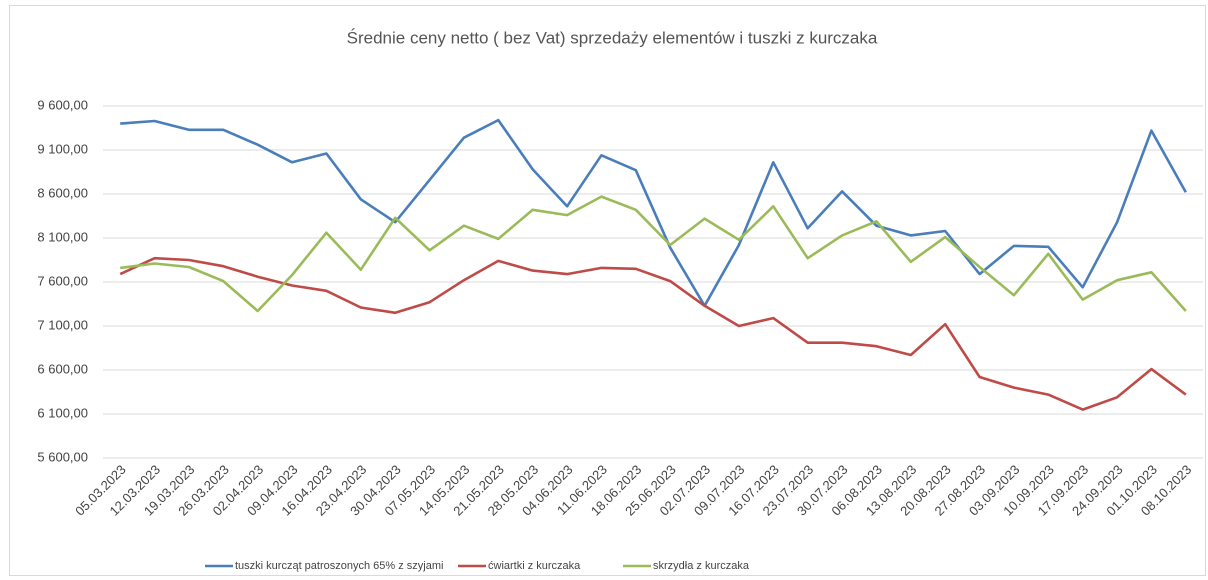 This screenshot has height=580, width=1208. What do you see at coordinates (62, 412) in the screenshot?
I see `y-tick-label: 6 100,00` at bounding box center [62, 412].